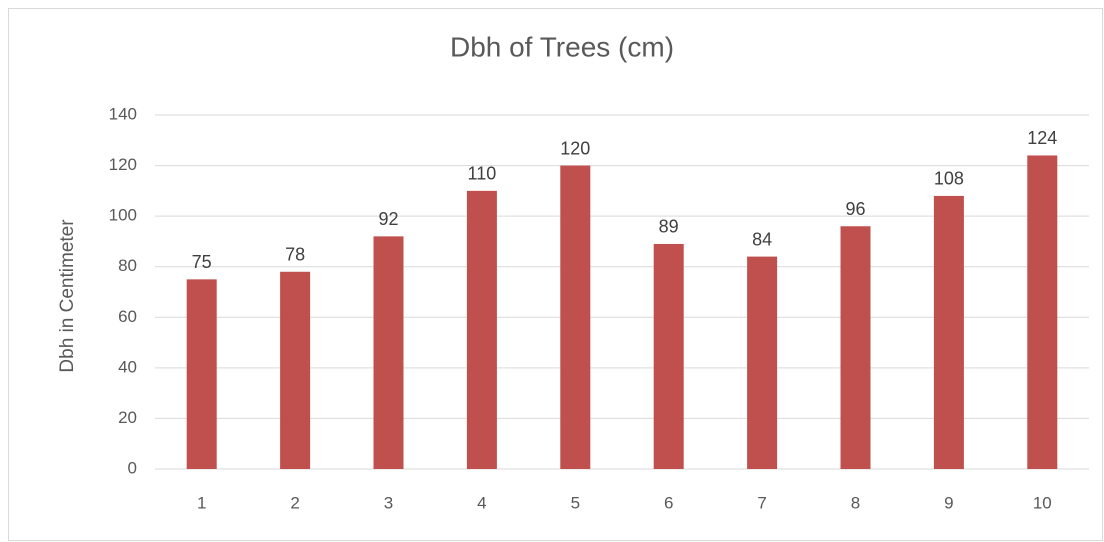 The height and width of the screenshot is (542, 1104). I want to click on x-tick-label: 10, so click(1042, 502).